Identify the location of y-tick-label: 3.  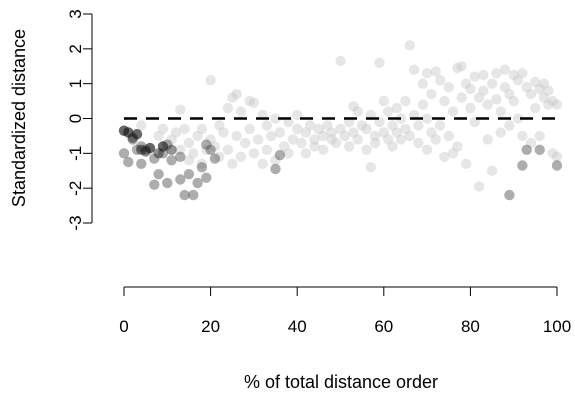
(75, 13).